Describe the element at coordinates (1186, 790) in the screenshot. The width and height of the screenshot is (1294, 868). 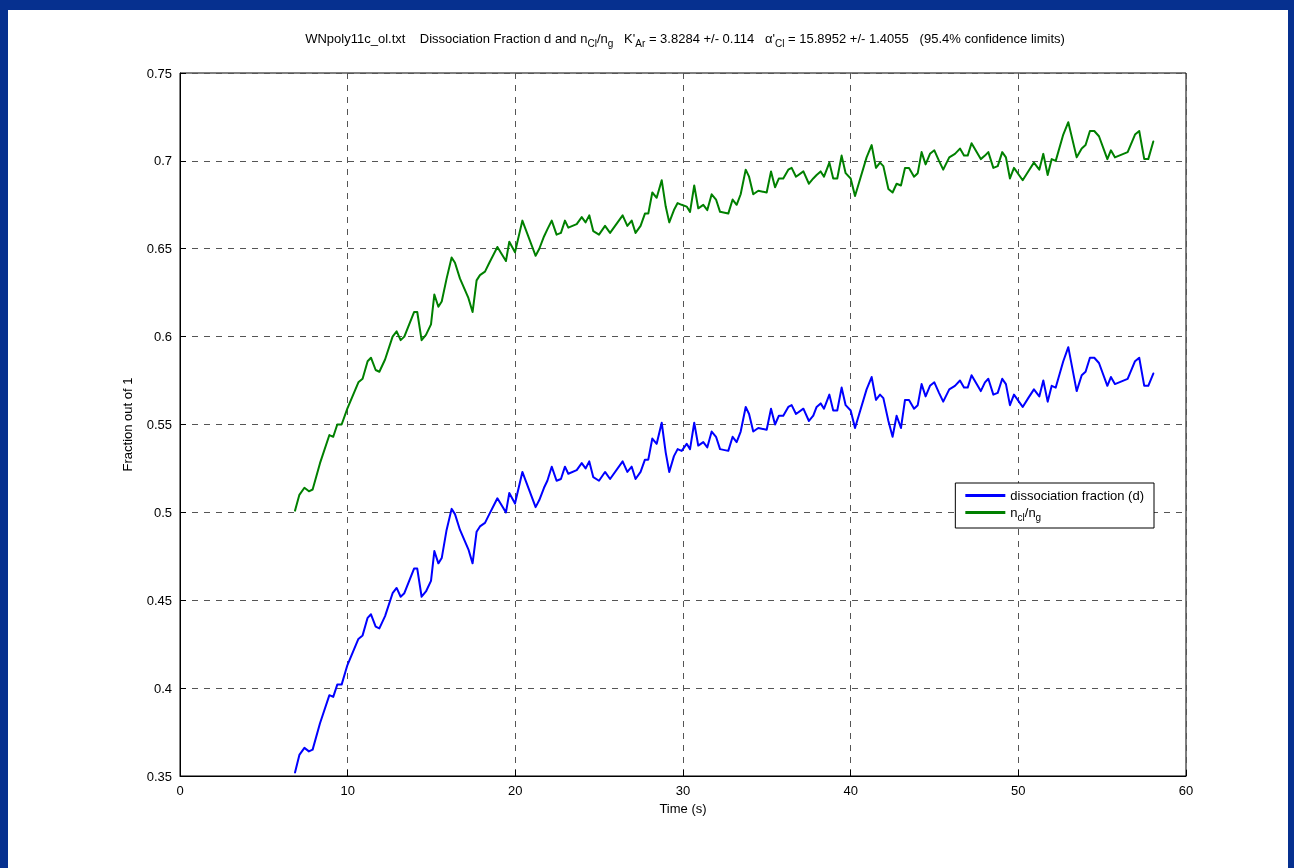
I see `x-tick-label: 60` at that location.